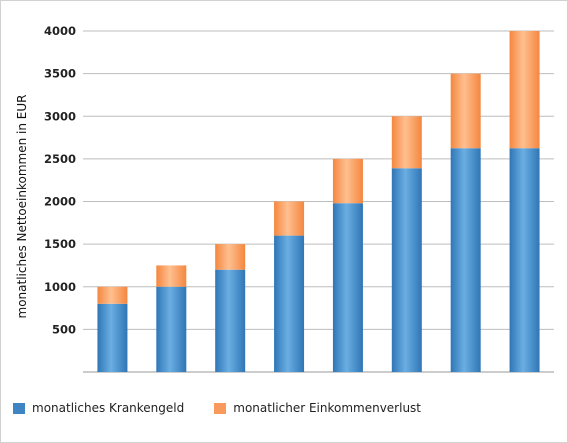  What do you see at coordinates (60, 116) in the screenshot?
I see `y-tick-label: 3000` at bounding box center [60, 116].